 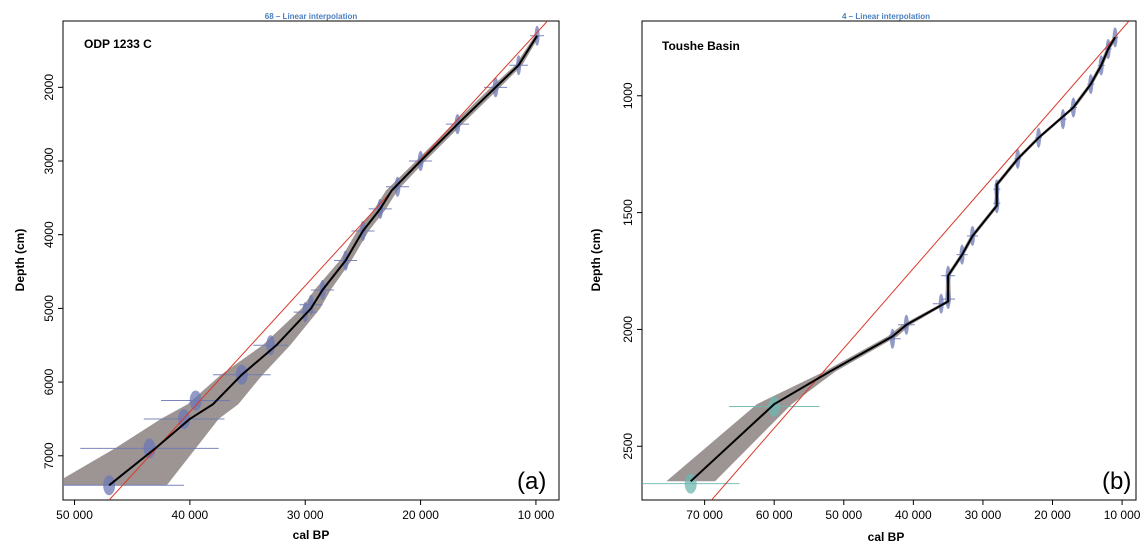 What do you see at coordinates (305, 515) in the screenshot?
I see `panel-a-x-tick-label-2: 30 000` at bounding box center [305, 515].